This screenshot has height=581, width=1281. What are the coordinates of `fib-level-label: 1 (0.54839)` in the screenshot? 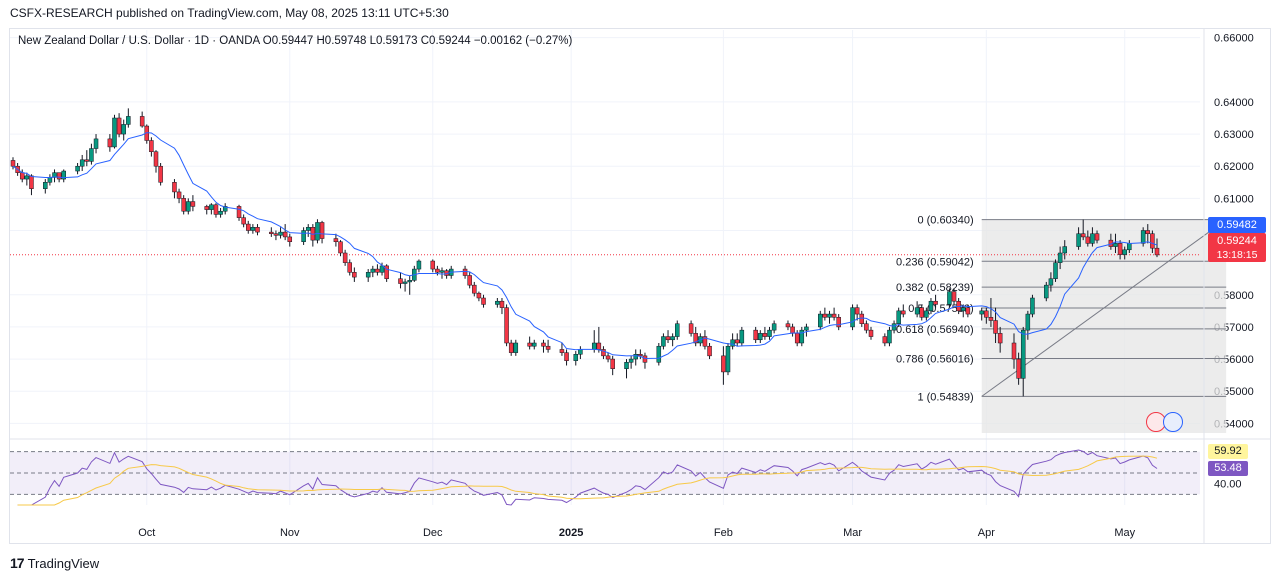 It's located at (945, 397).